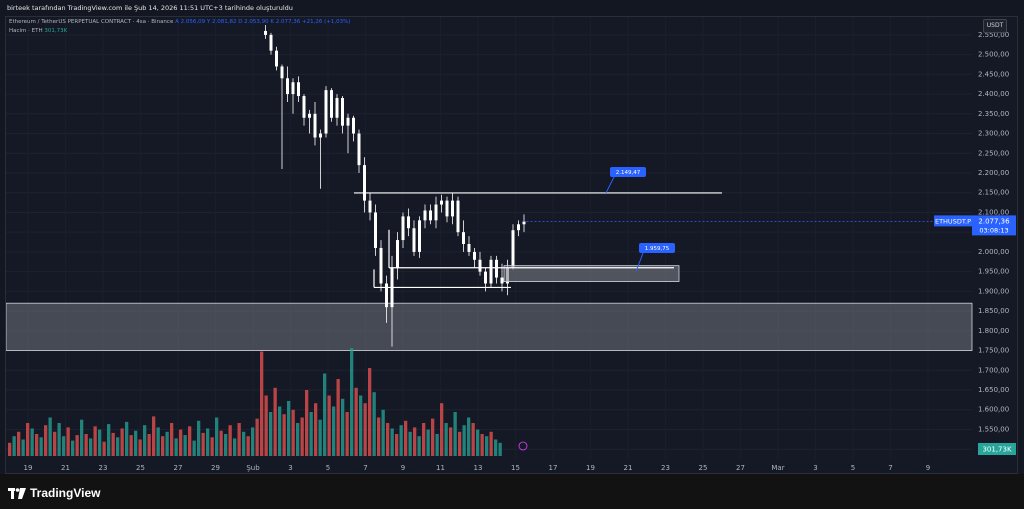 Image resolution: width=1024 pixels, height=509 pixels. Describe the element at coordinates (993, 410) in the screenshot. I see `y-tick-label: 1.600,00` at that location.